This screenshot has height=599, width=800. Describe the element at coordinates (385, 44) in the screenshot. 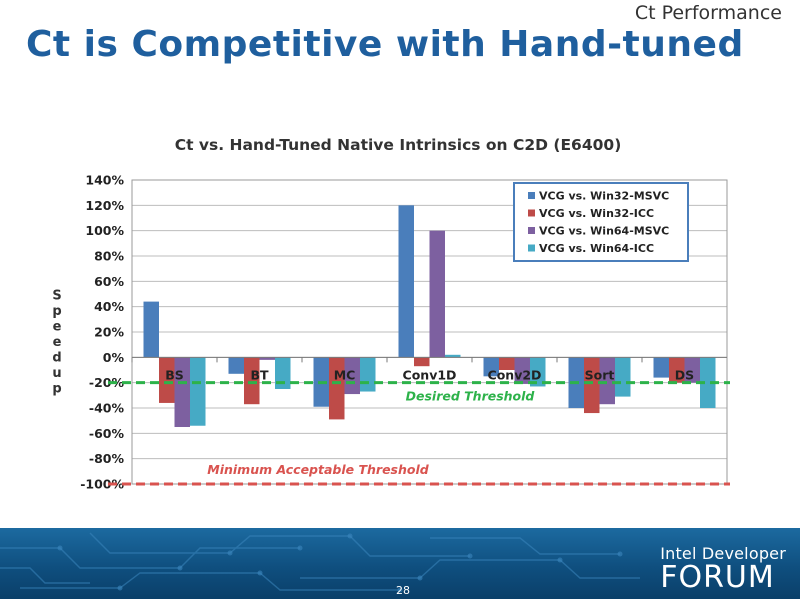

I see `slide-title: Ct is Competitive with Hand-tuned` at that location.